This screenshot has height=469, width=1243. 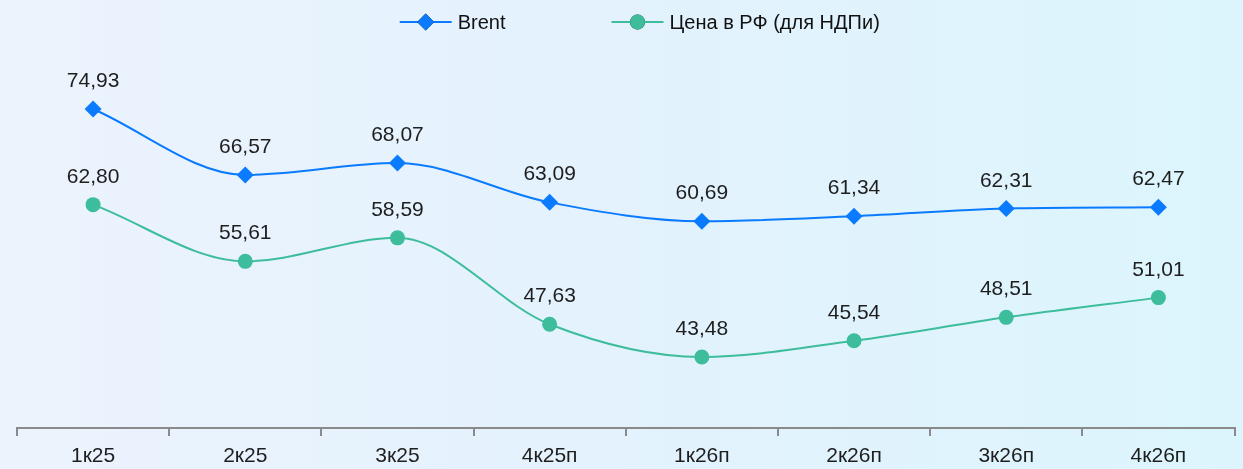 I want to click on data-label: 60,69, so click(x=702, y=192).